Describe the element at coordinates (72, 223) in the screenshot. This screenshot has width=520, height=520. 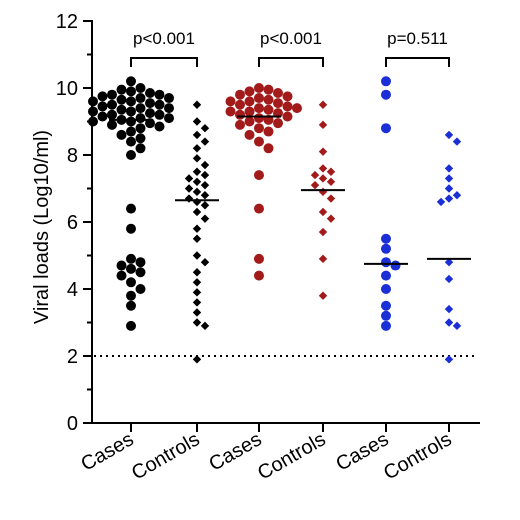
I see `y-tick-label: 6` at that location.